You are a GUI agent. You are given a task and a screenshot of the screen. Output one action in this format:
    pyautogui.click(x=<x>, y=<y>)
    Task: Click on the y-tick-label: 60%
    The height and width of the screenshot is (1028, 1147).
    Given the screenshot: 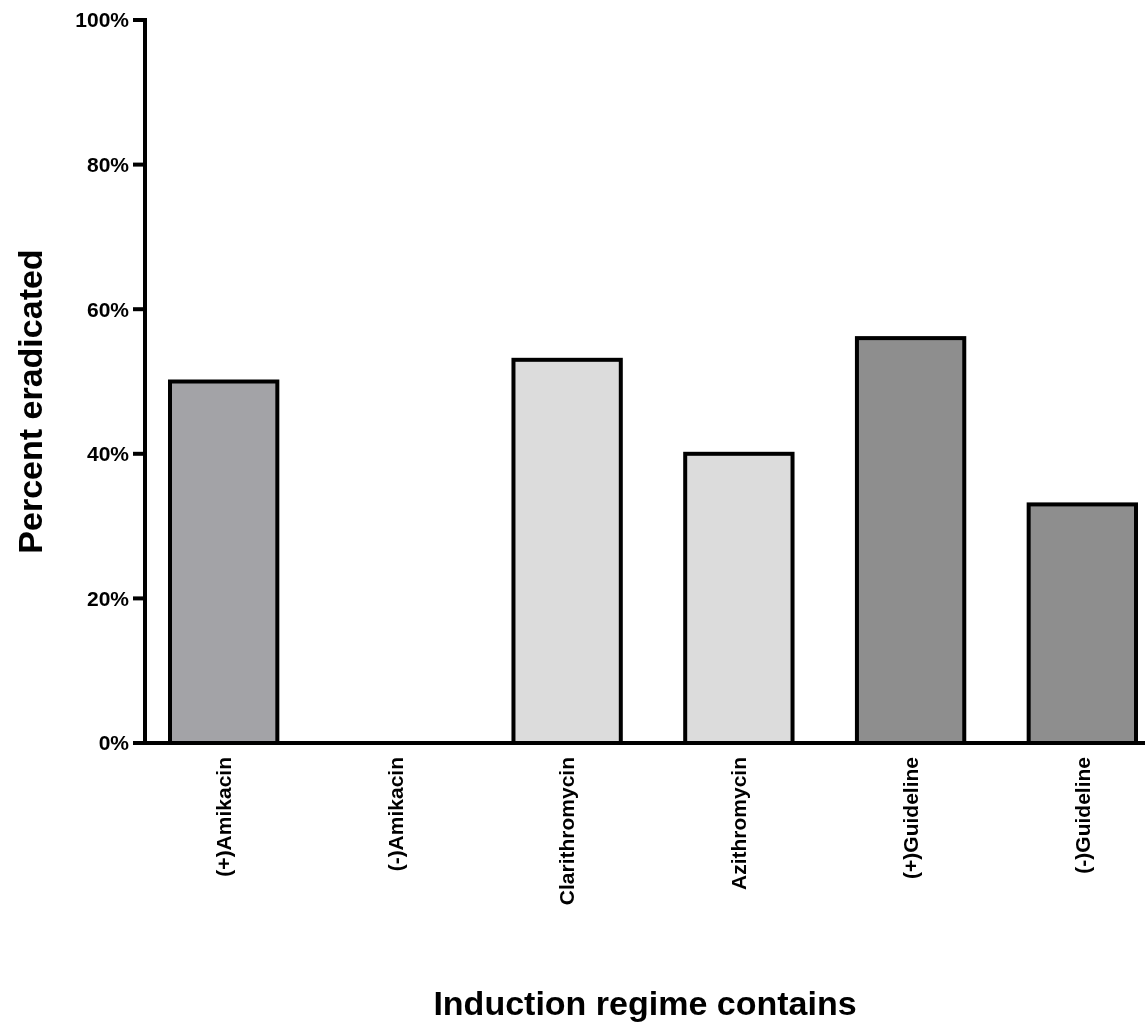 What is the action you would take?
    pyautogui.click(x=108, y=309)
    